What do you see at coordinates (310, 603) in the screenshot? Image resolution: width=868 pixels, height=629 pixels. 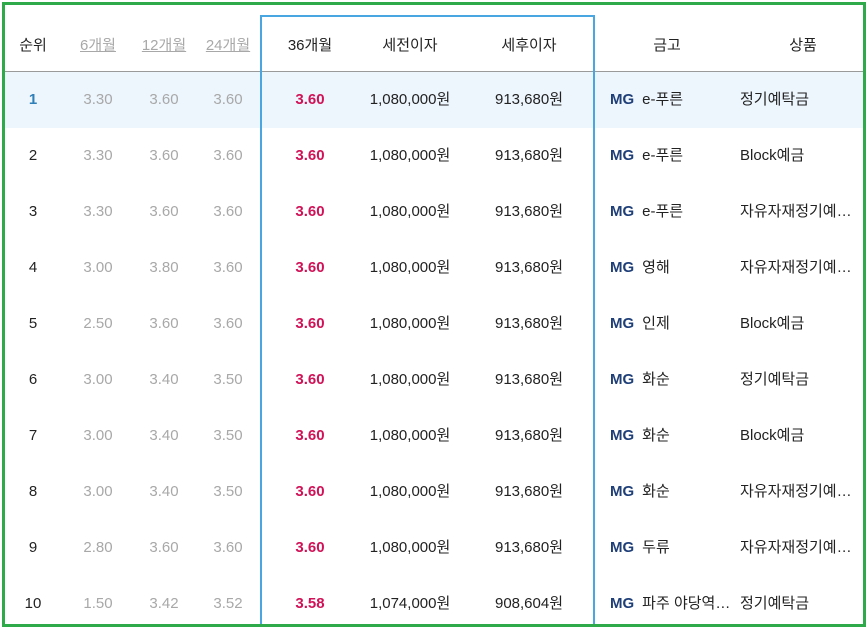 I see `rate-36m-cell: 3.58` at bounding box center [310, 603].